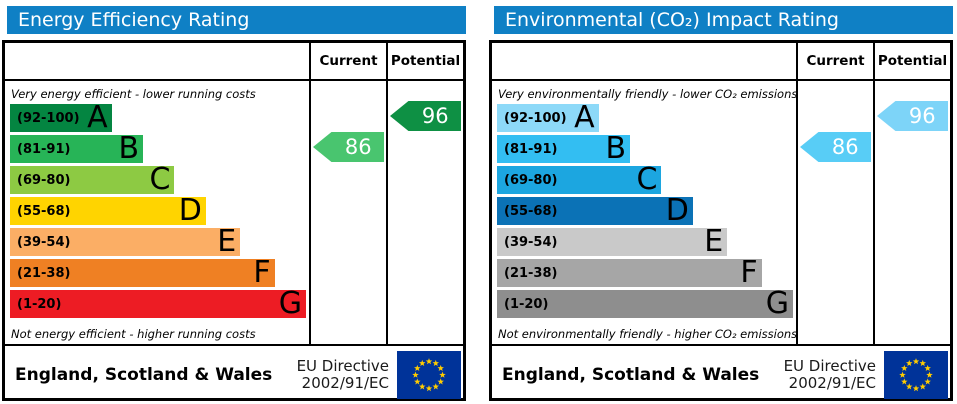 The height and width of the screenshot is (404, 957). What do you see at coordinates (236, 20) in the screenshot?
I see `panel-title-bar: Energy Efficiency Rating` at bounding box center [236, 20].